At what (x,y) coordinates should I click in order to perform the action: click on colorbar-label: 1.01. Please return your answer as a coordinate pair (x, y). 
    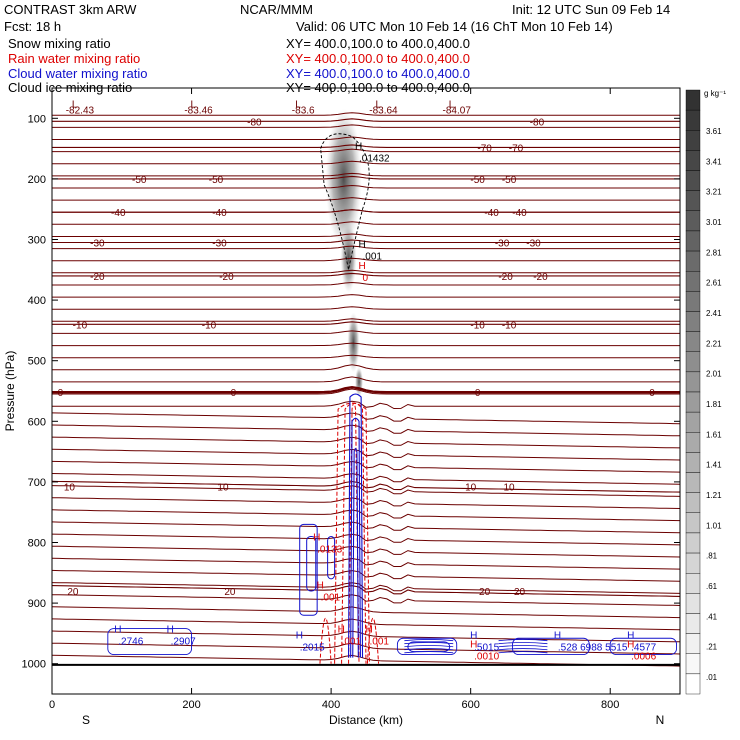
    Looking at the image, I should click on (714, 525).